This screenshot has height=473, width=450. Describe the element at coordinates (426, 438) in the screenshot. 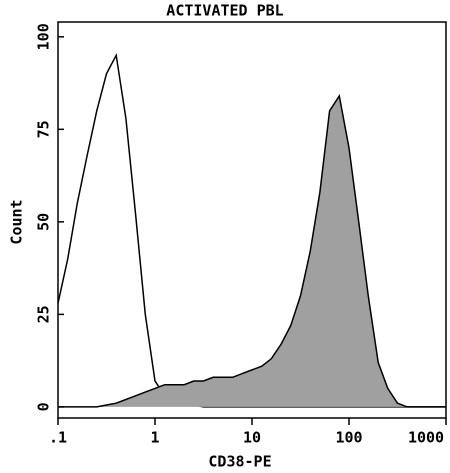

I see `x-tick-label: 1000` at that location.